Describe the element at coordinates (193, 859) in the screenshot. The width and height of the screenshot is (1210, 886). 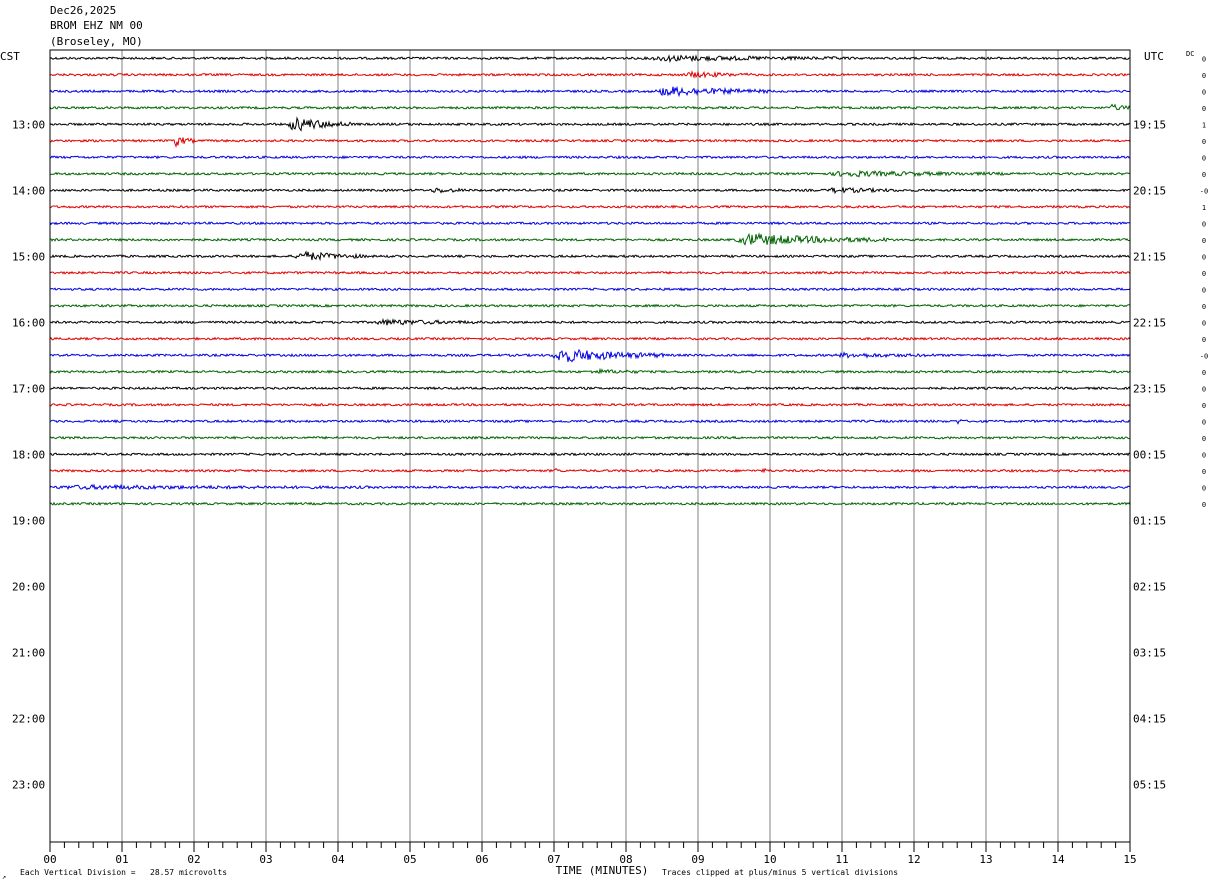
I see `x-tick-label: 02` at that location.